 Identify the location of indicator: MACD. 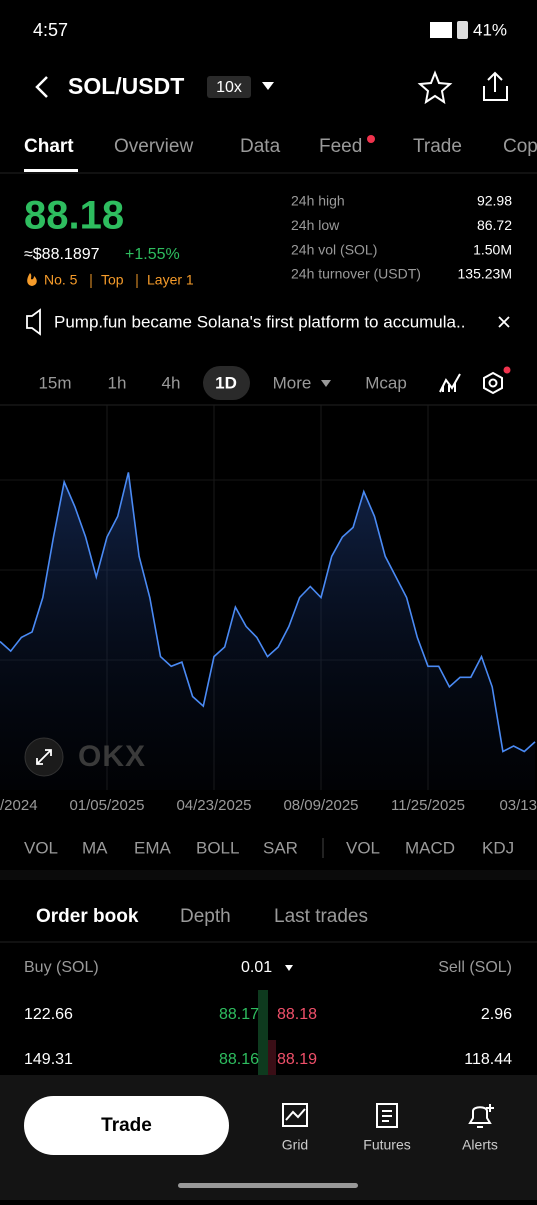
(430, 847).